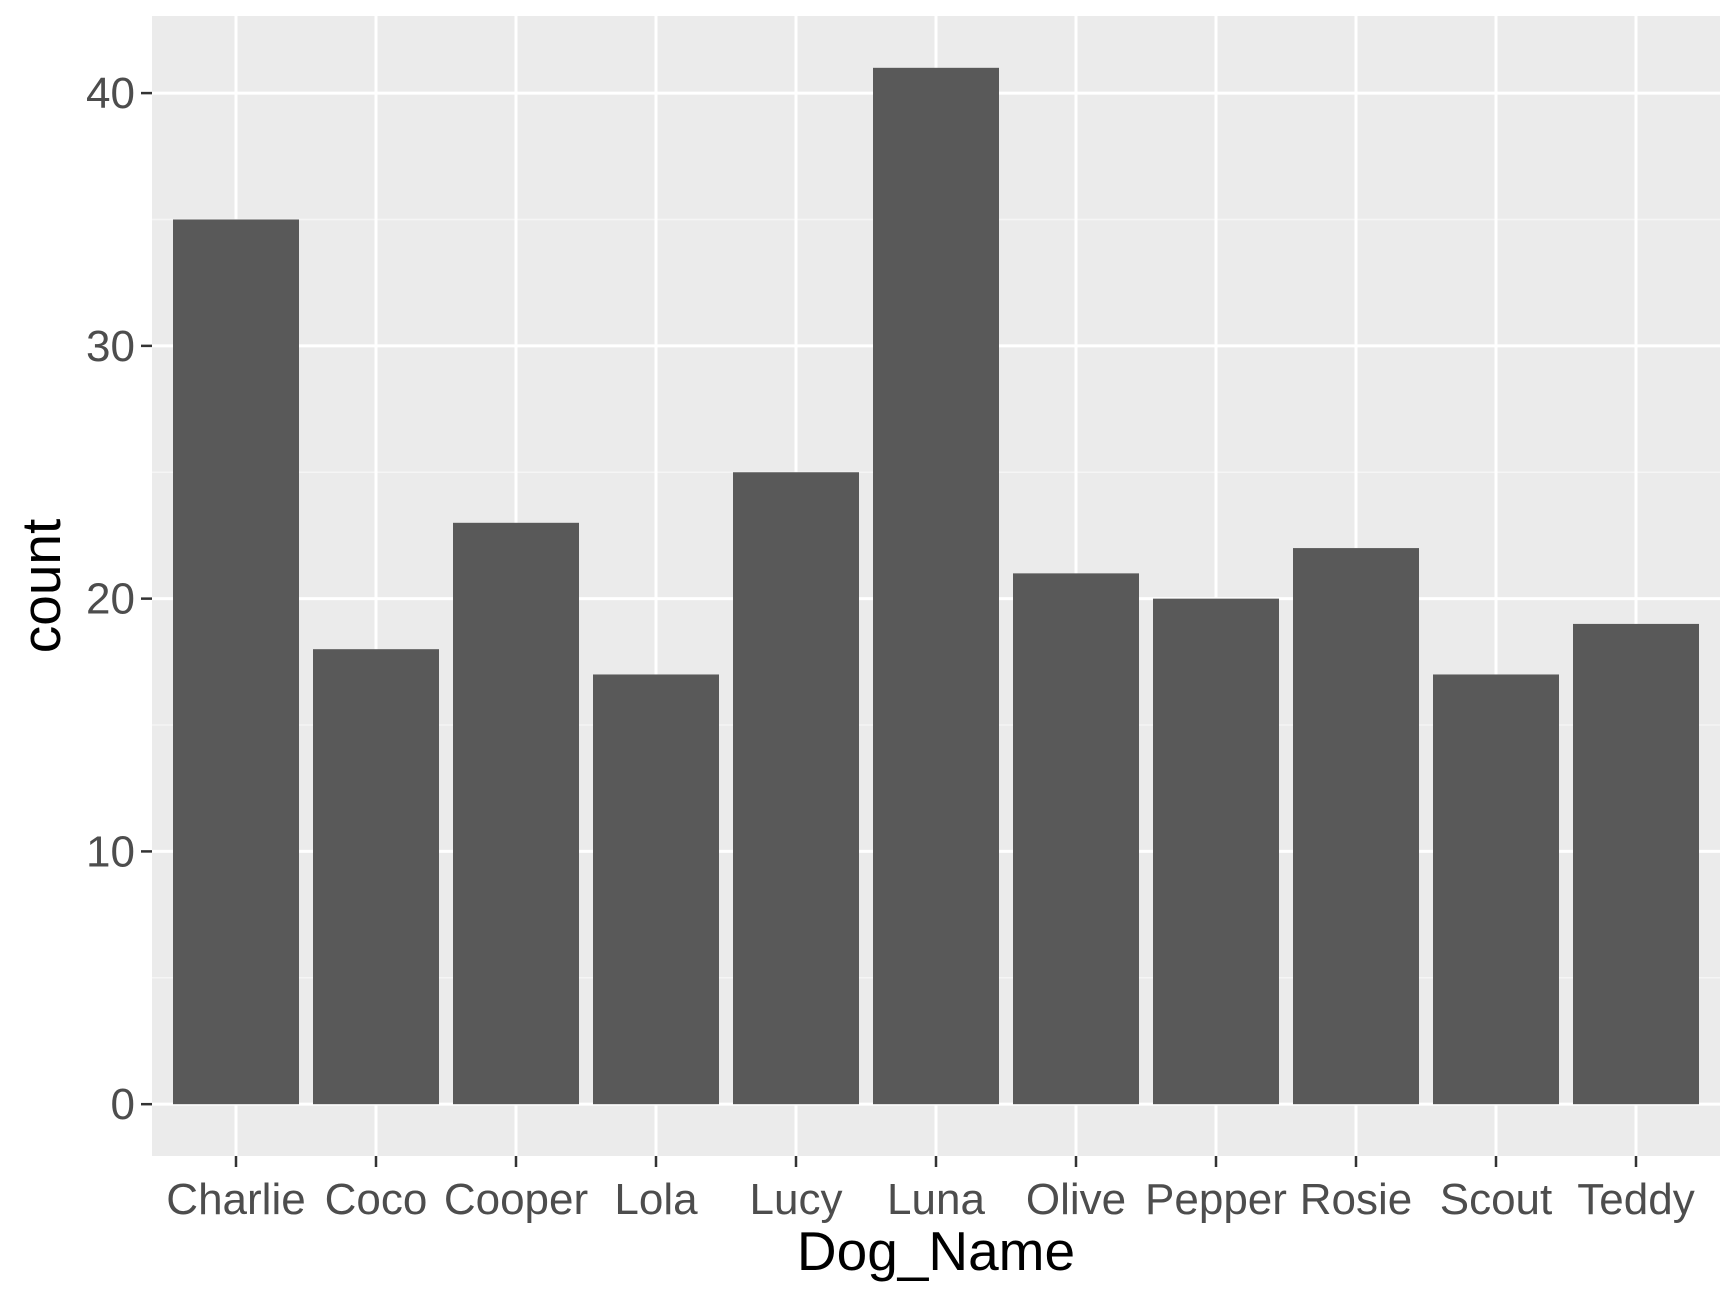 Image resolution: width=1728 pixels, height=1296 pixels. Describe the element at coordinates (1356, 826) in the screenshot. I see `bar-rosie` at that location.